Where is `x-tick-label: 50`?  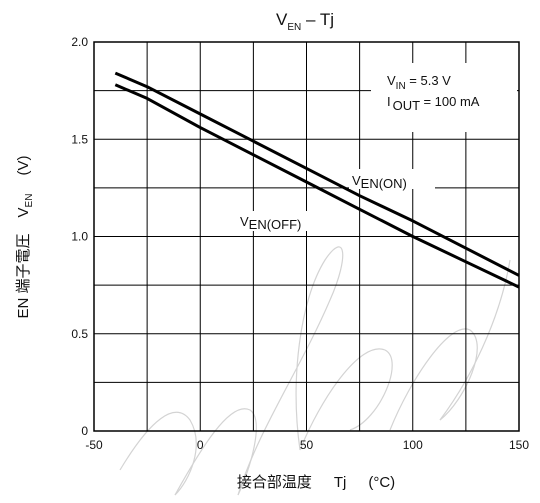 x-tick-label: 50 is located at coordinates (307, 445).